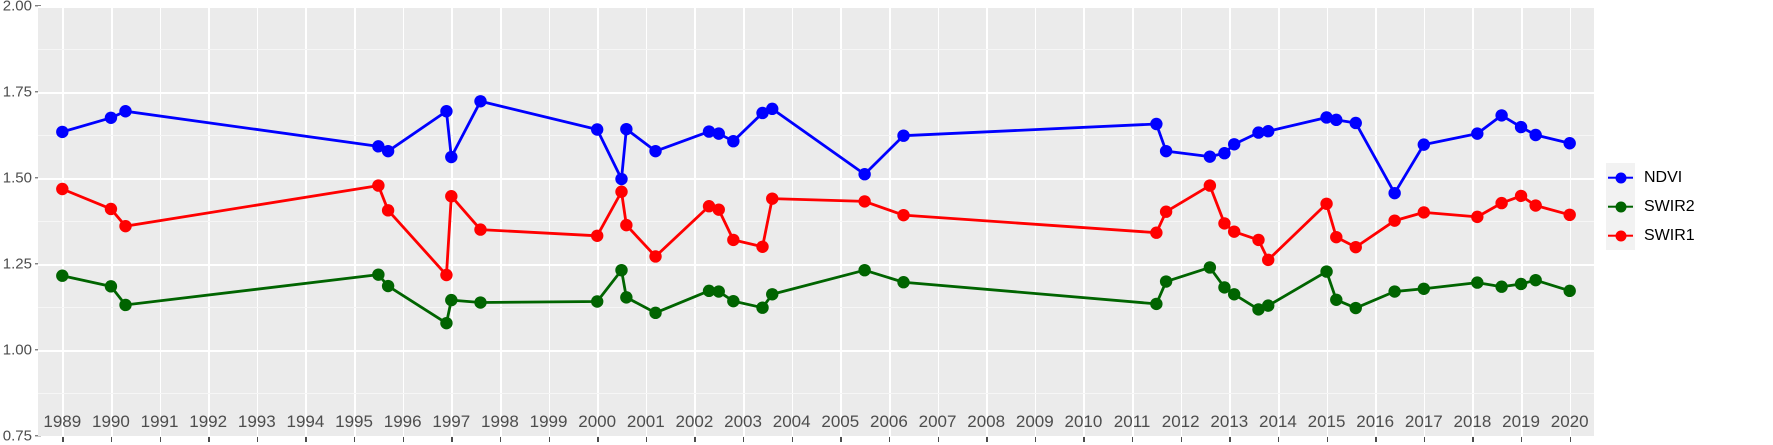 Image resolution: width=1773 pixels, height=445 pixels. Describe the element at coordinates (1650, 206) in the screenshot. I see `legend-item-swir2: SWIR2` at that location.